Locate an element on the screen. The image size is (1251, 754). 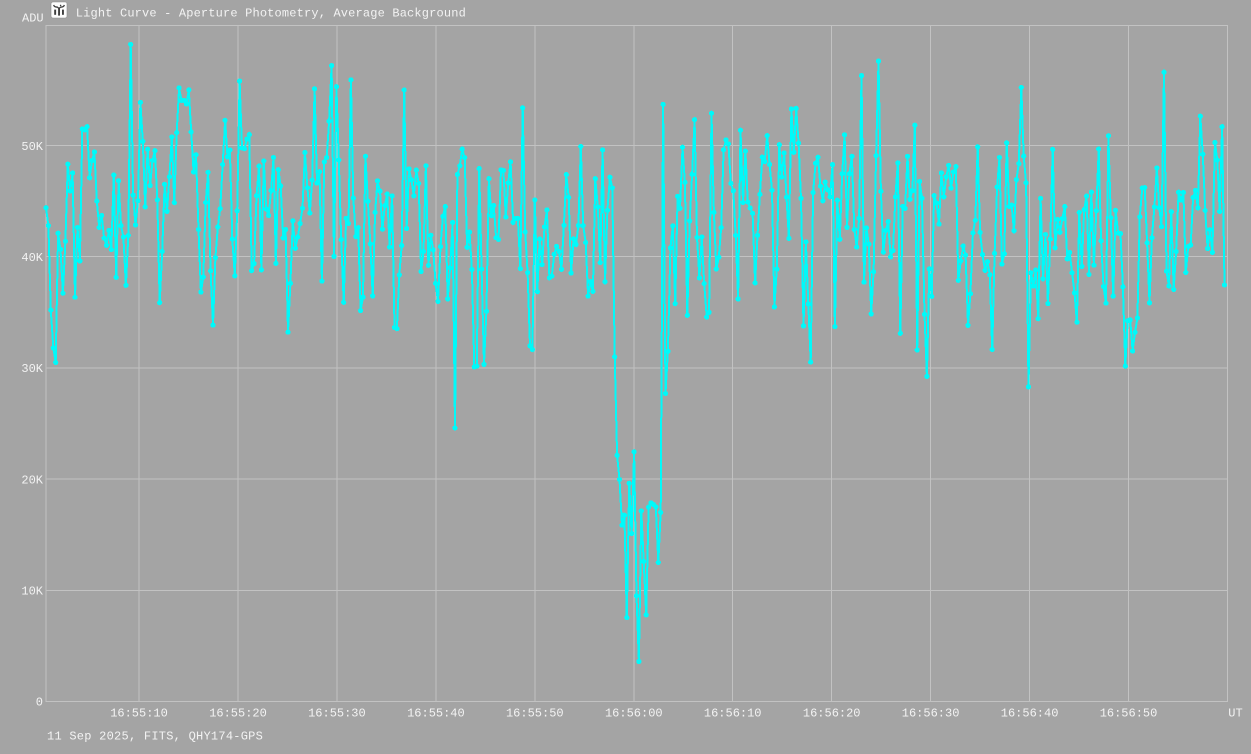
svg-text: 0 is located at coordinates (39, 703).